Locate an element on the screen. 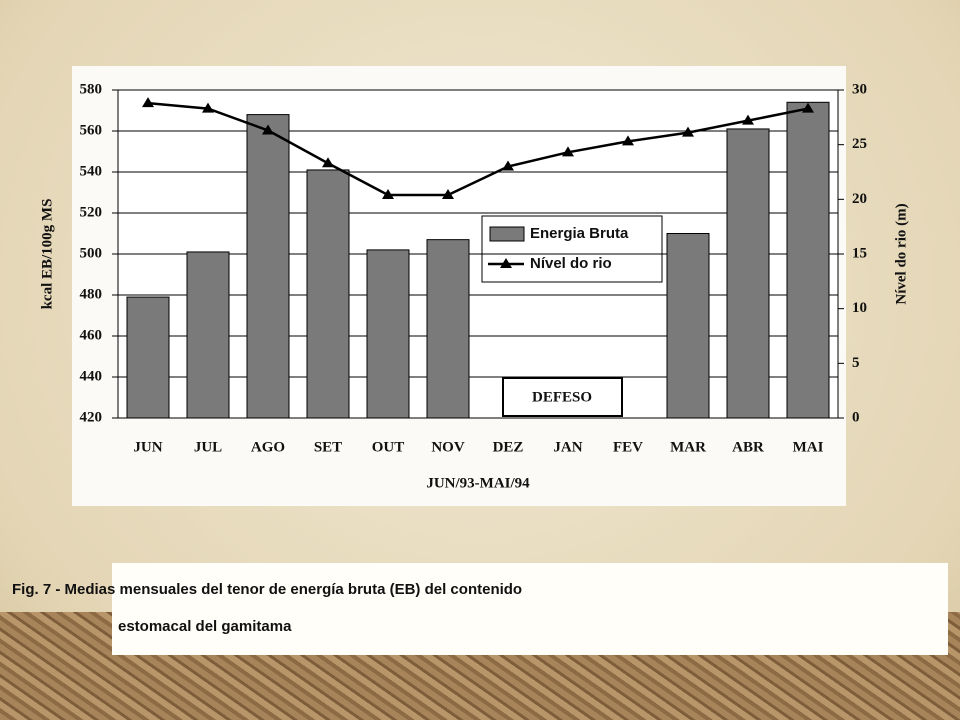 The width and height of the screenshot is (960, 720). x-tick-label: JAN is located at coordinates (567, 447).